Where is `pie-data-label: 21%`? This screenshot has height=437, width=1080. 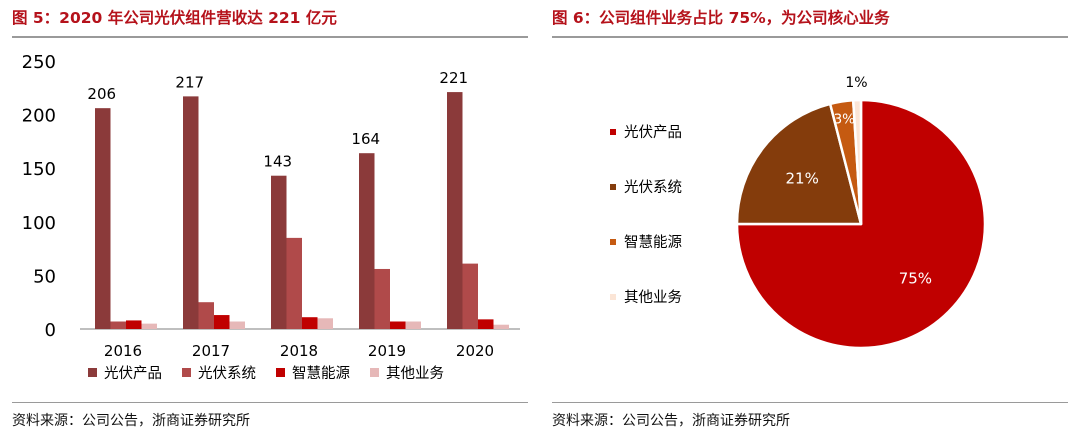 pie-data-label: 21% is located at coordinates (802, 178).